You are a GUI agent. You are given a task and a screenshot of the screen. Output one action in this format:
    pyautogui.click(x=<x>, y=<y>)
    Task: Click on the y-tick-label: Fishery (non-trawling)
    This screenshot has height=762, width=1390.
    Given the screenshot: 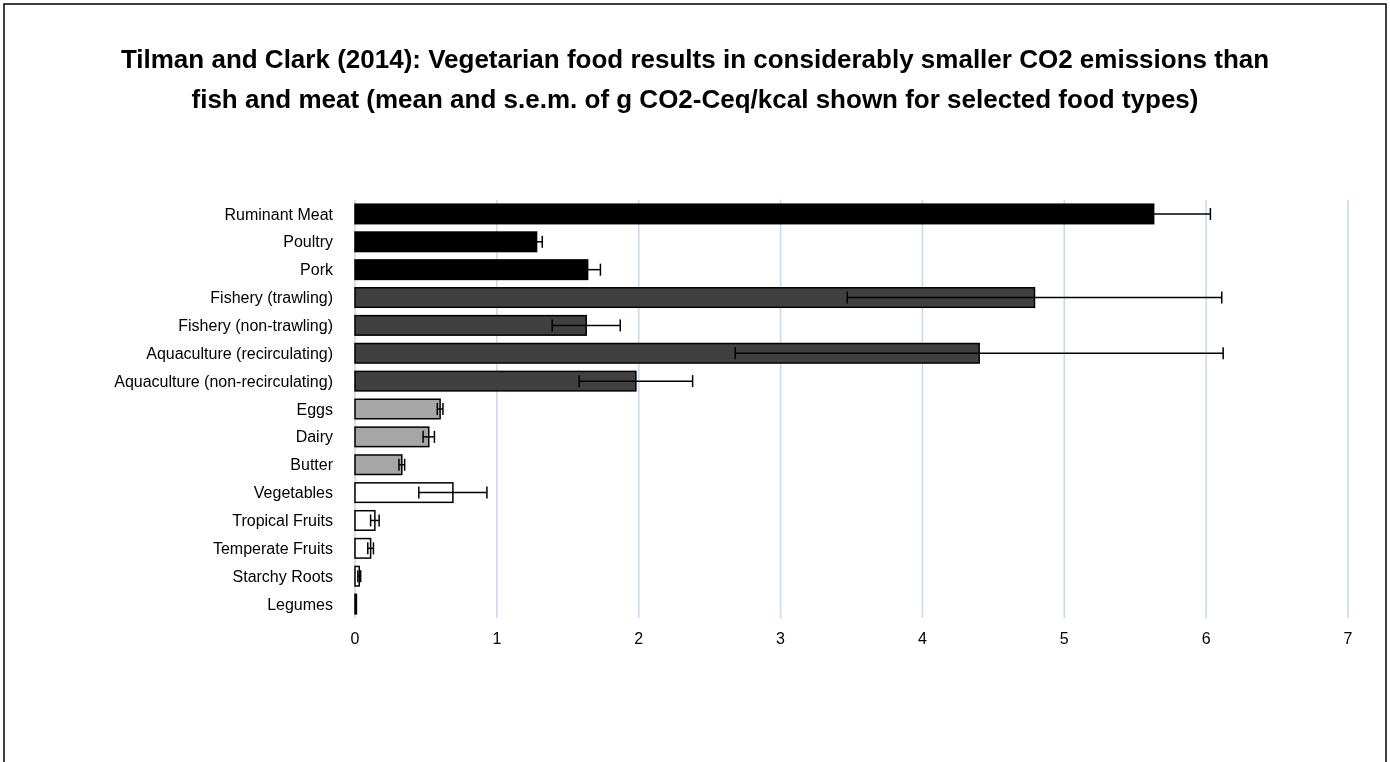 What is the action you would take?
    pyautogui.click(x=255, y=325)
    